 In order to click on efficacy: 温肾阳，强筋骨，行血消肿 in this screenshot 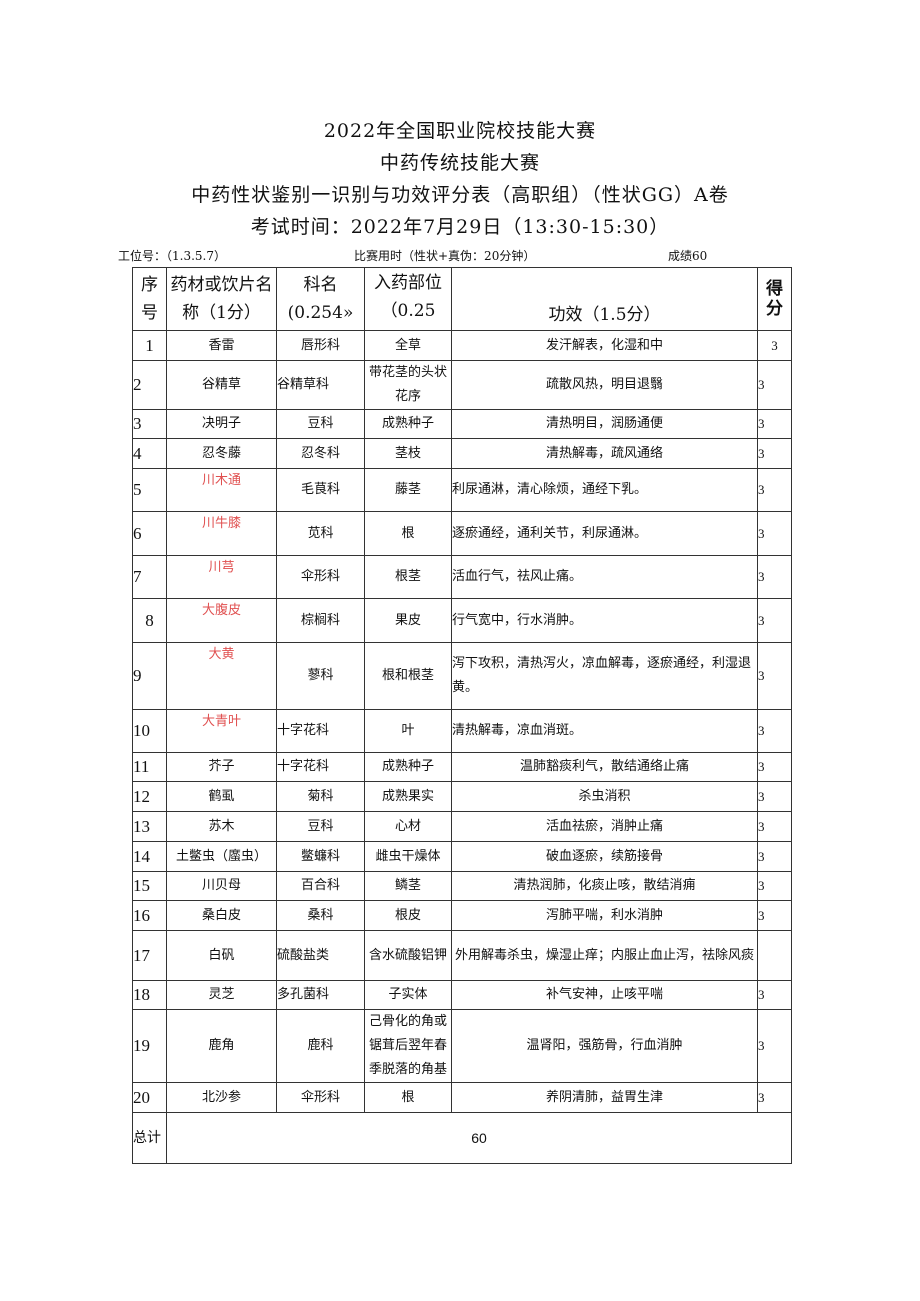, I will do `click(604, 1046)`.